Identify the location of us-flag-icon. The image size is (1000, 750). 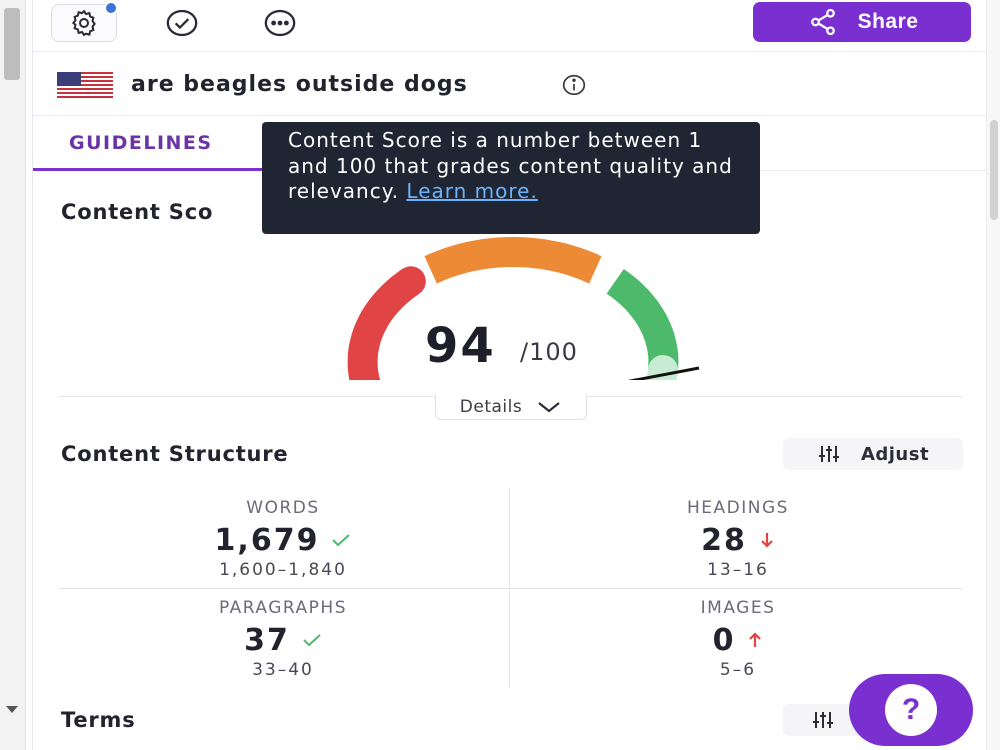
(85, 85).